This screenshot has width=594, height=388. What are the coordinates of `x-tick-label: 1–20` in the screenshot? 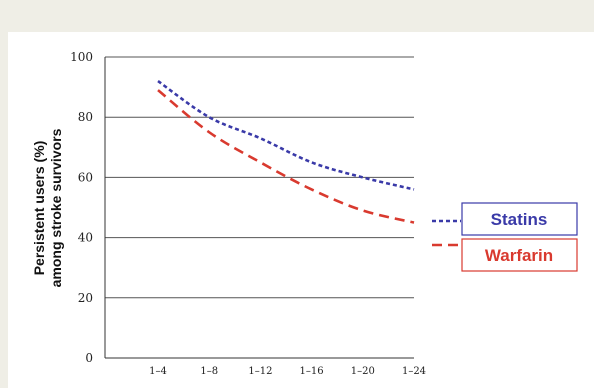 It's located at (363, 371).